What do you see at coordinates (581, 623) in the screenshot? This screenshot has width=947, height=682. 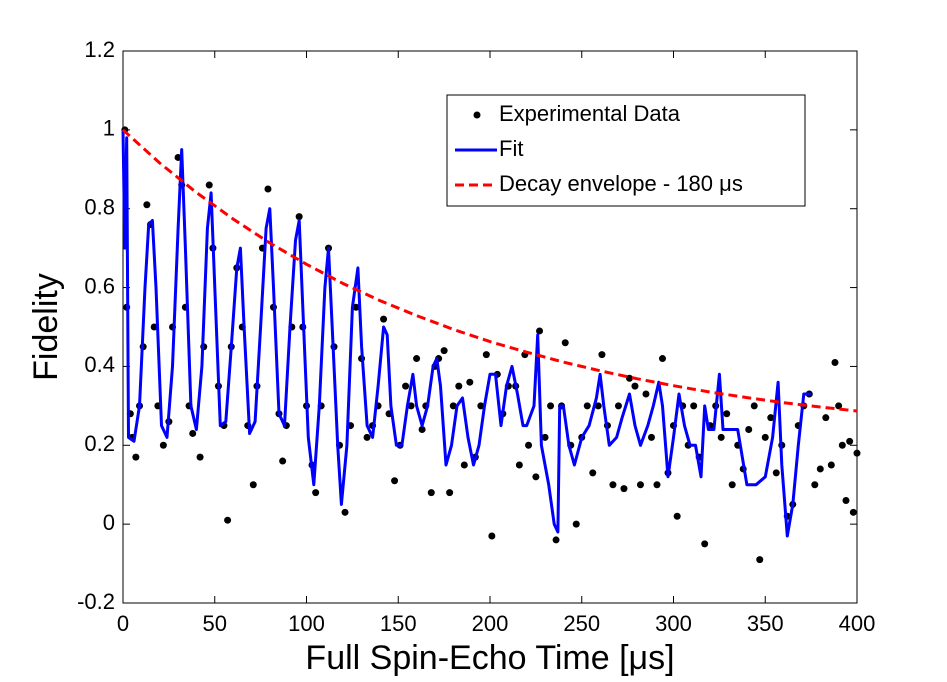 I see `x-tick-label: 250` at bounding box center [581, 623].